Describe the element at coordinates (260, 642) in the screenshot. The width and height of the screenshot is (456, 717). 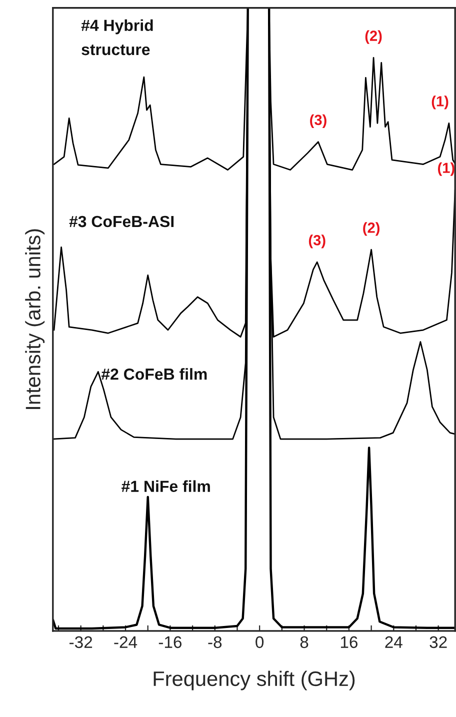
I see `x-tick-label: 0` at that location.